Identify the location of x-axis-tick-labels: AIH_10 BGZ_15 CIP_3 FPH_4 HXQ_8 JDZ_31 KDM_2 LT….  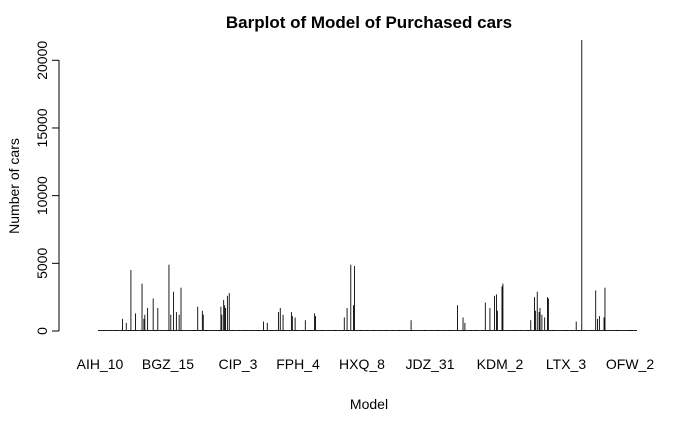
(366, 364).